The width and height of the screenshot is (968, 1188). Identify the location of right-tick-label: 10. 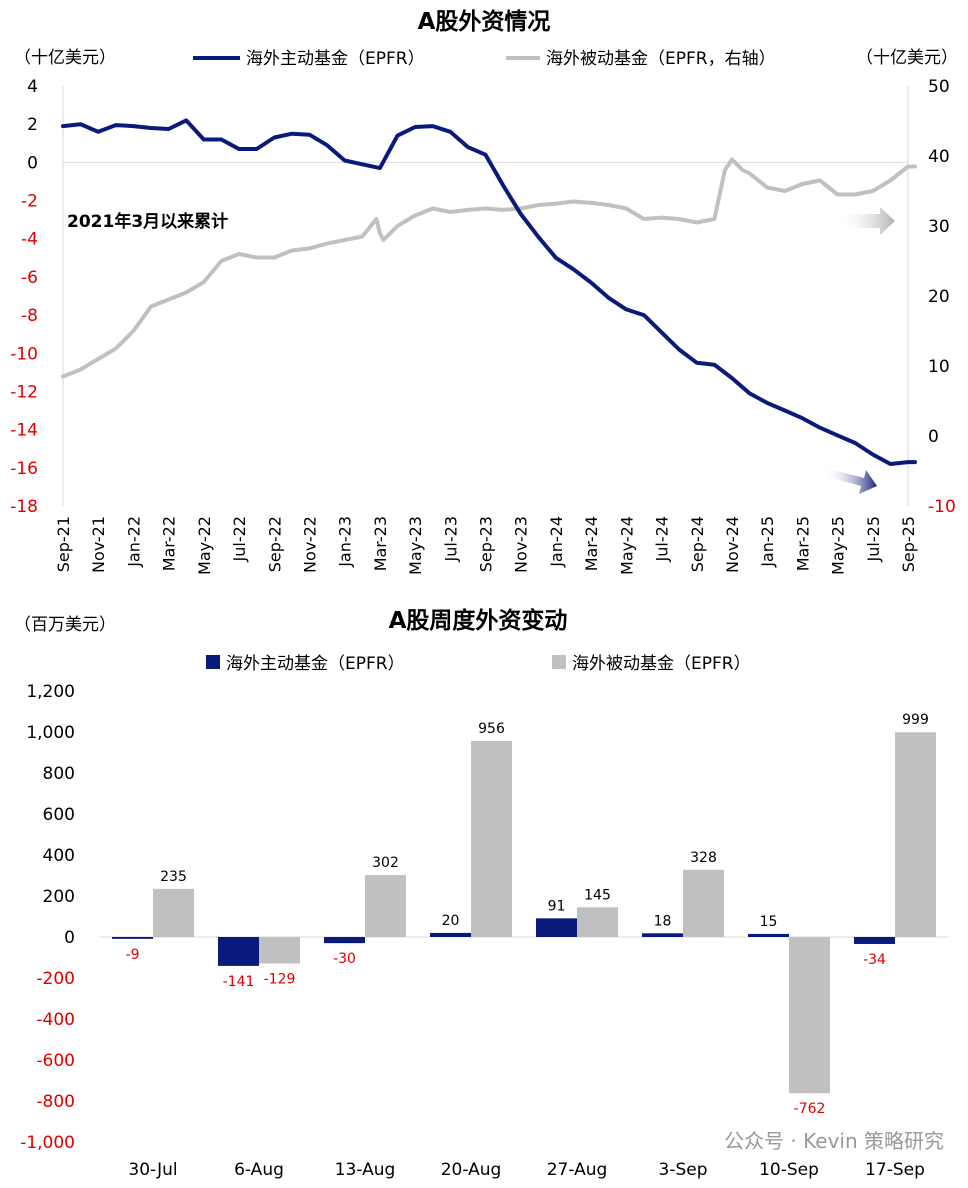
(939, 367).